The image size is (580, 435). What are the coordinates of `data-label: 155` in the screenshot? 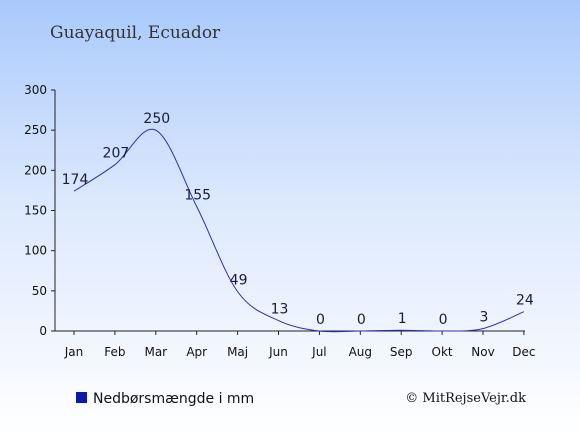 It's located at (197, 195).